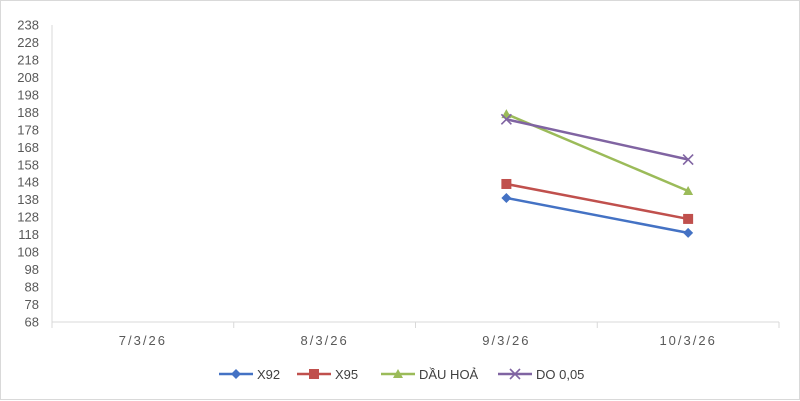 The height and width of the screenshot is (401, 800). What do you see at coordinates (28, 59) in the screenshot?
I see `y-tick-label: 218` at bounding box center [28, 59].